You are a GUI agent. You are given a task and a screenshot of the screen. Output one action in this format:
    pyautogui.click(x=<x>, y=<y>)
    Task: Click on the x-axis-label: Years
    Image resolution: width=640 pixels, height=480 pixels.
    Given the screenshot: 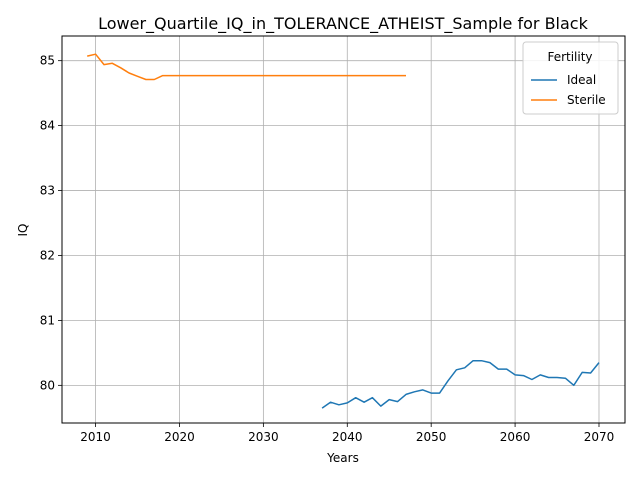 What is the action you would take?
    pyautogui.click(x=342, y=458)
    